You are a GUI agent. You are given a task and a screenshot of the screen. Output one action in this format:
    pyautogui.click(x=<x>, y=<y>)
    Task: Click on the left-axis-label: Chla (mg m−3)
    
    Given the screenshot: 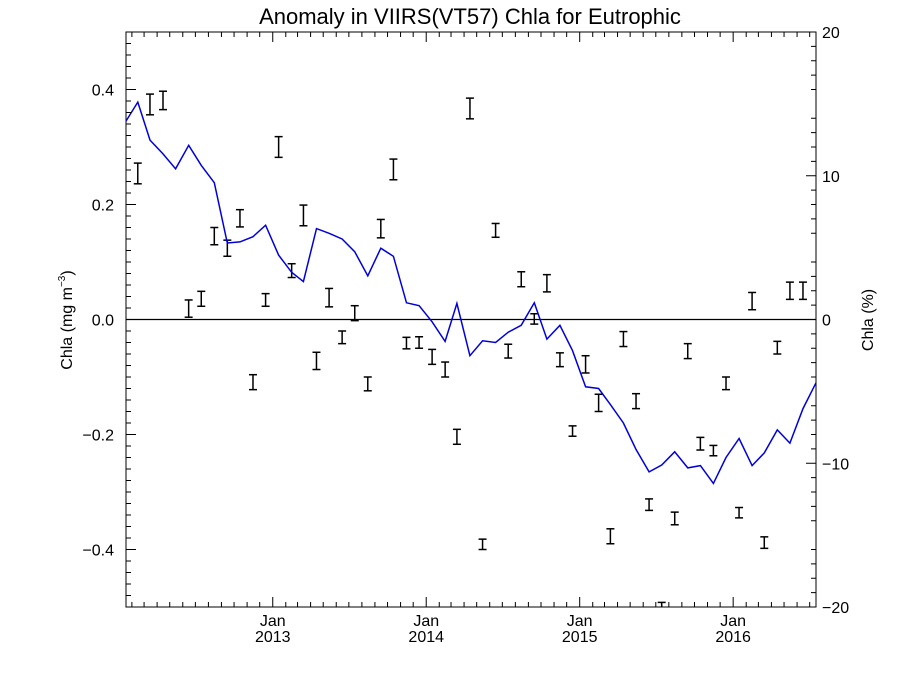 What is the action you would take?
    pyautogui.click(x=66, y=319)
    